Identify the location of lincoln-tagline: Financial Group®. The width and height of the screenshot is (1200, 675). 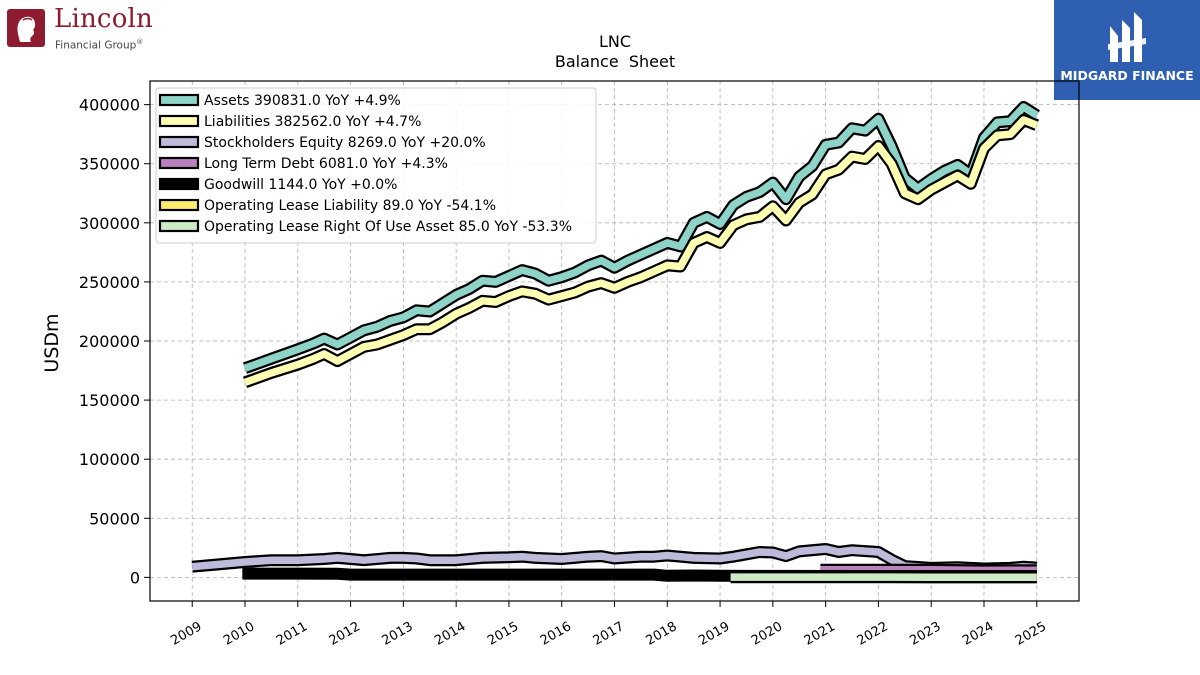
(99, 45).